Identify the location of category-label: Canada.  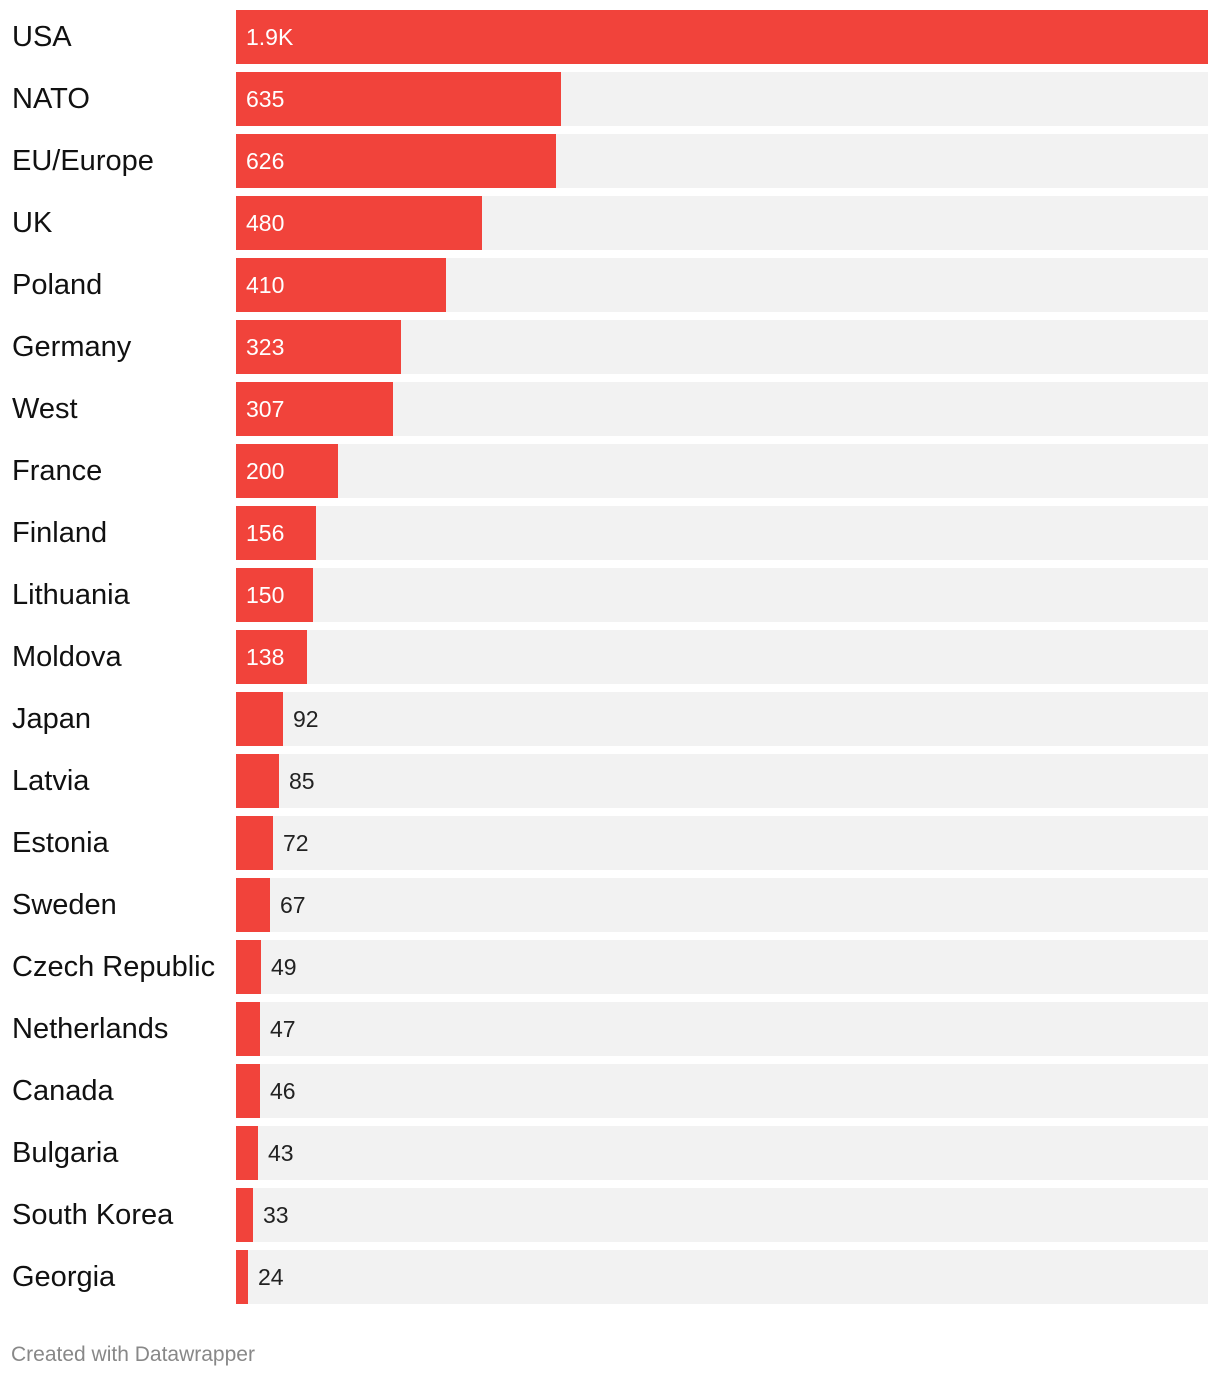
(63, 1091).